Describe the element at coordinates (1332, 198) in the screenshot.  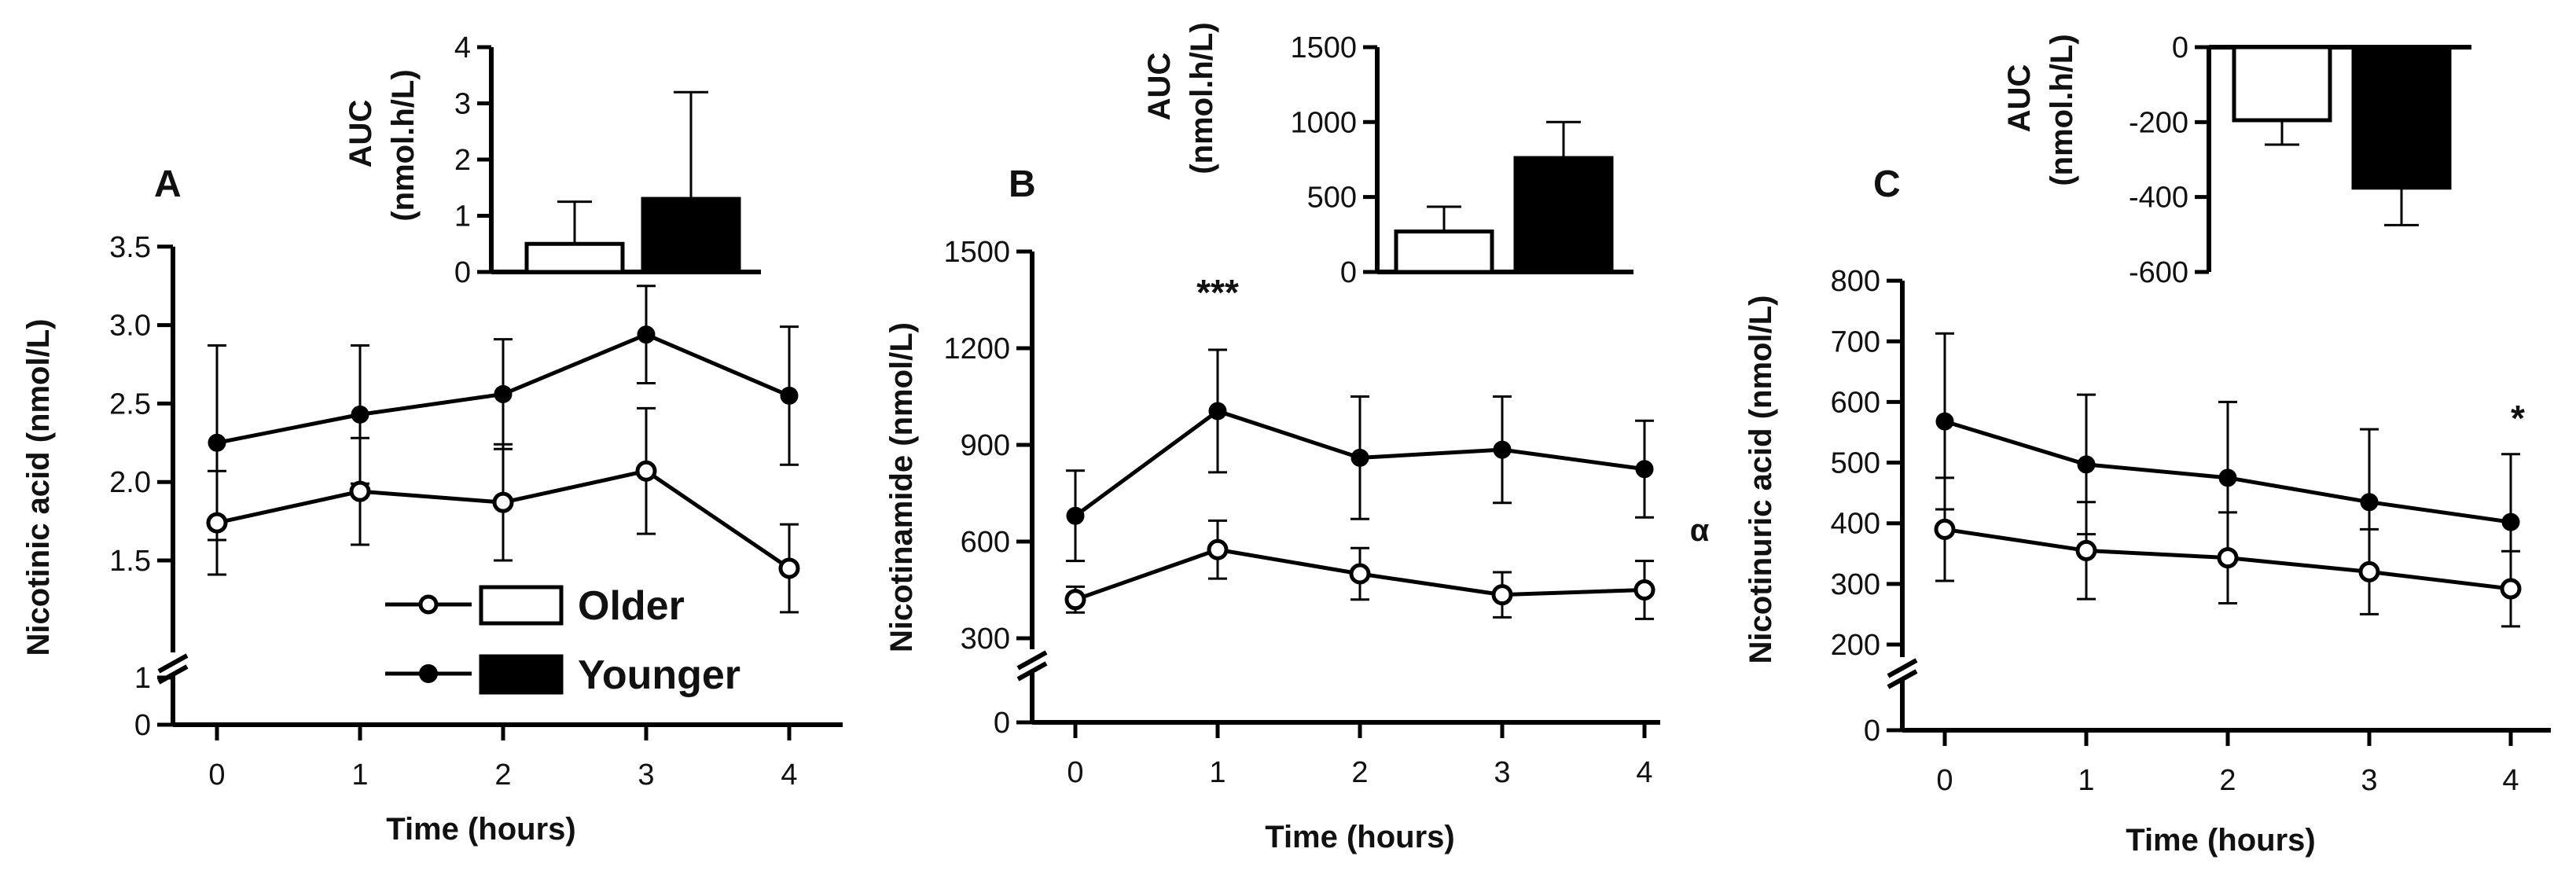
I see `inset-y-tick-label-b: 500` at that location.